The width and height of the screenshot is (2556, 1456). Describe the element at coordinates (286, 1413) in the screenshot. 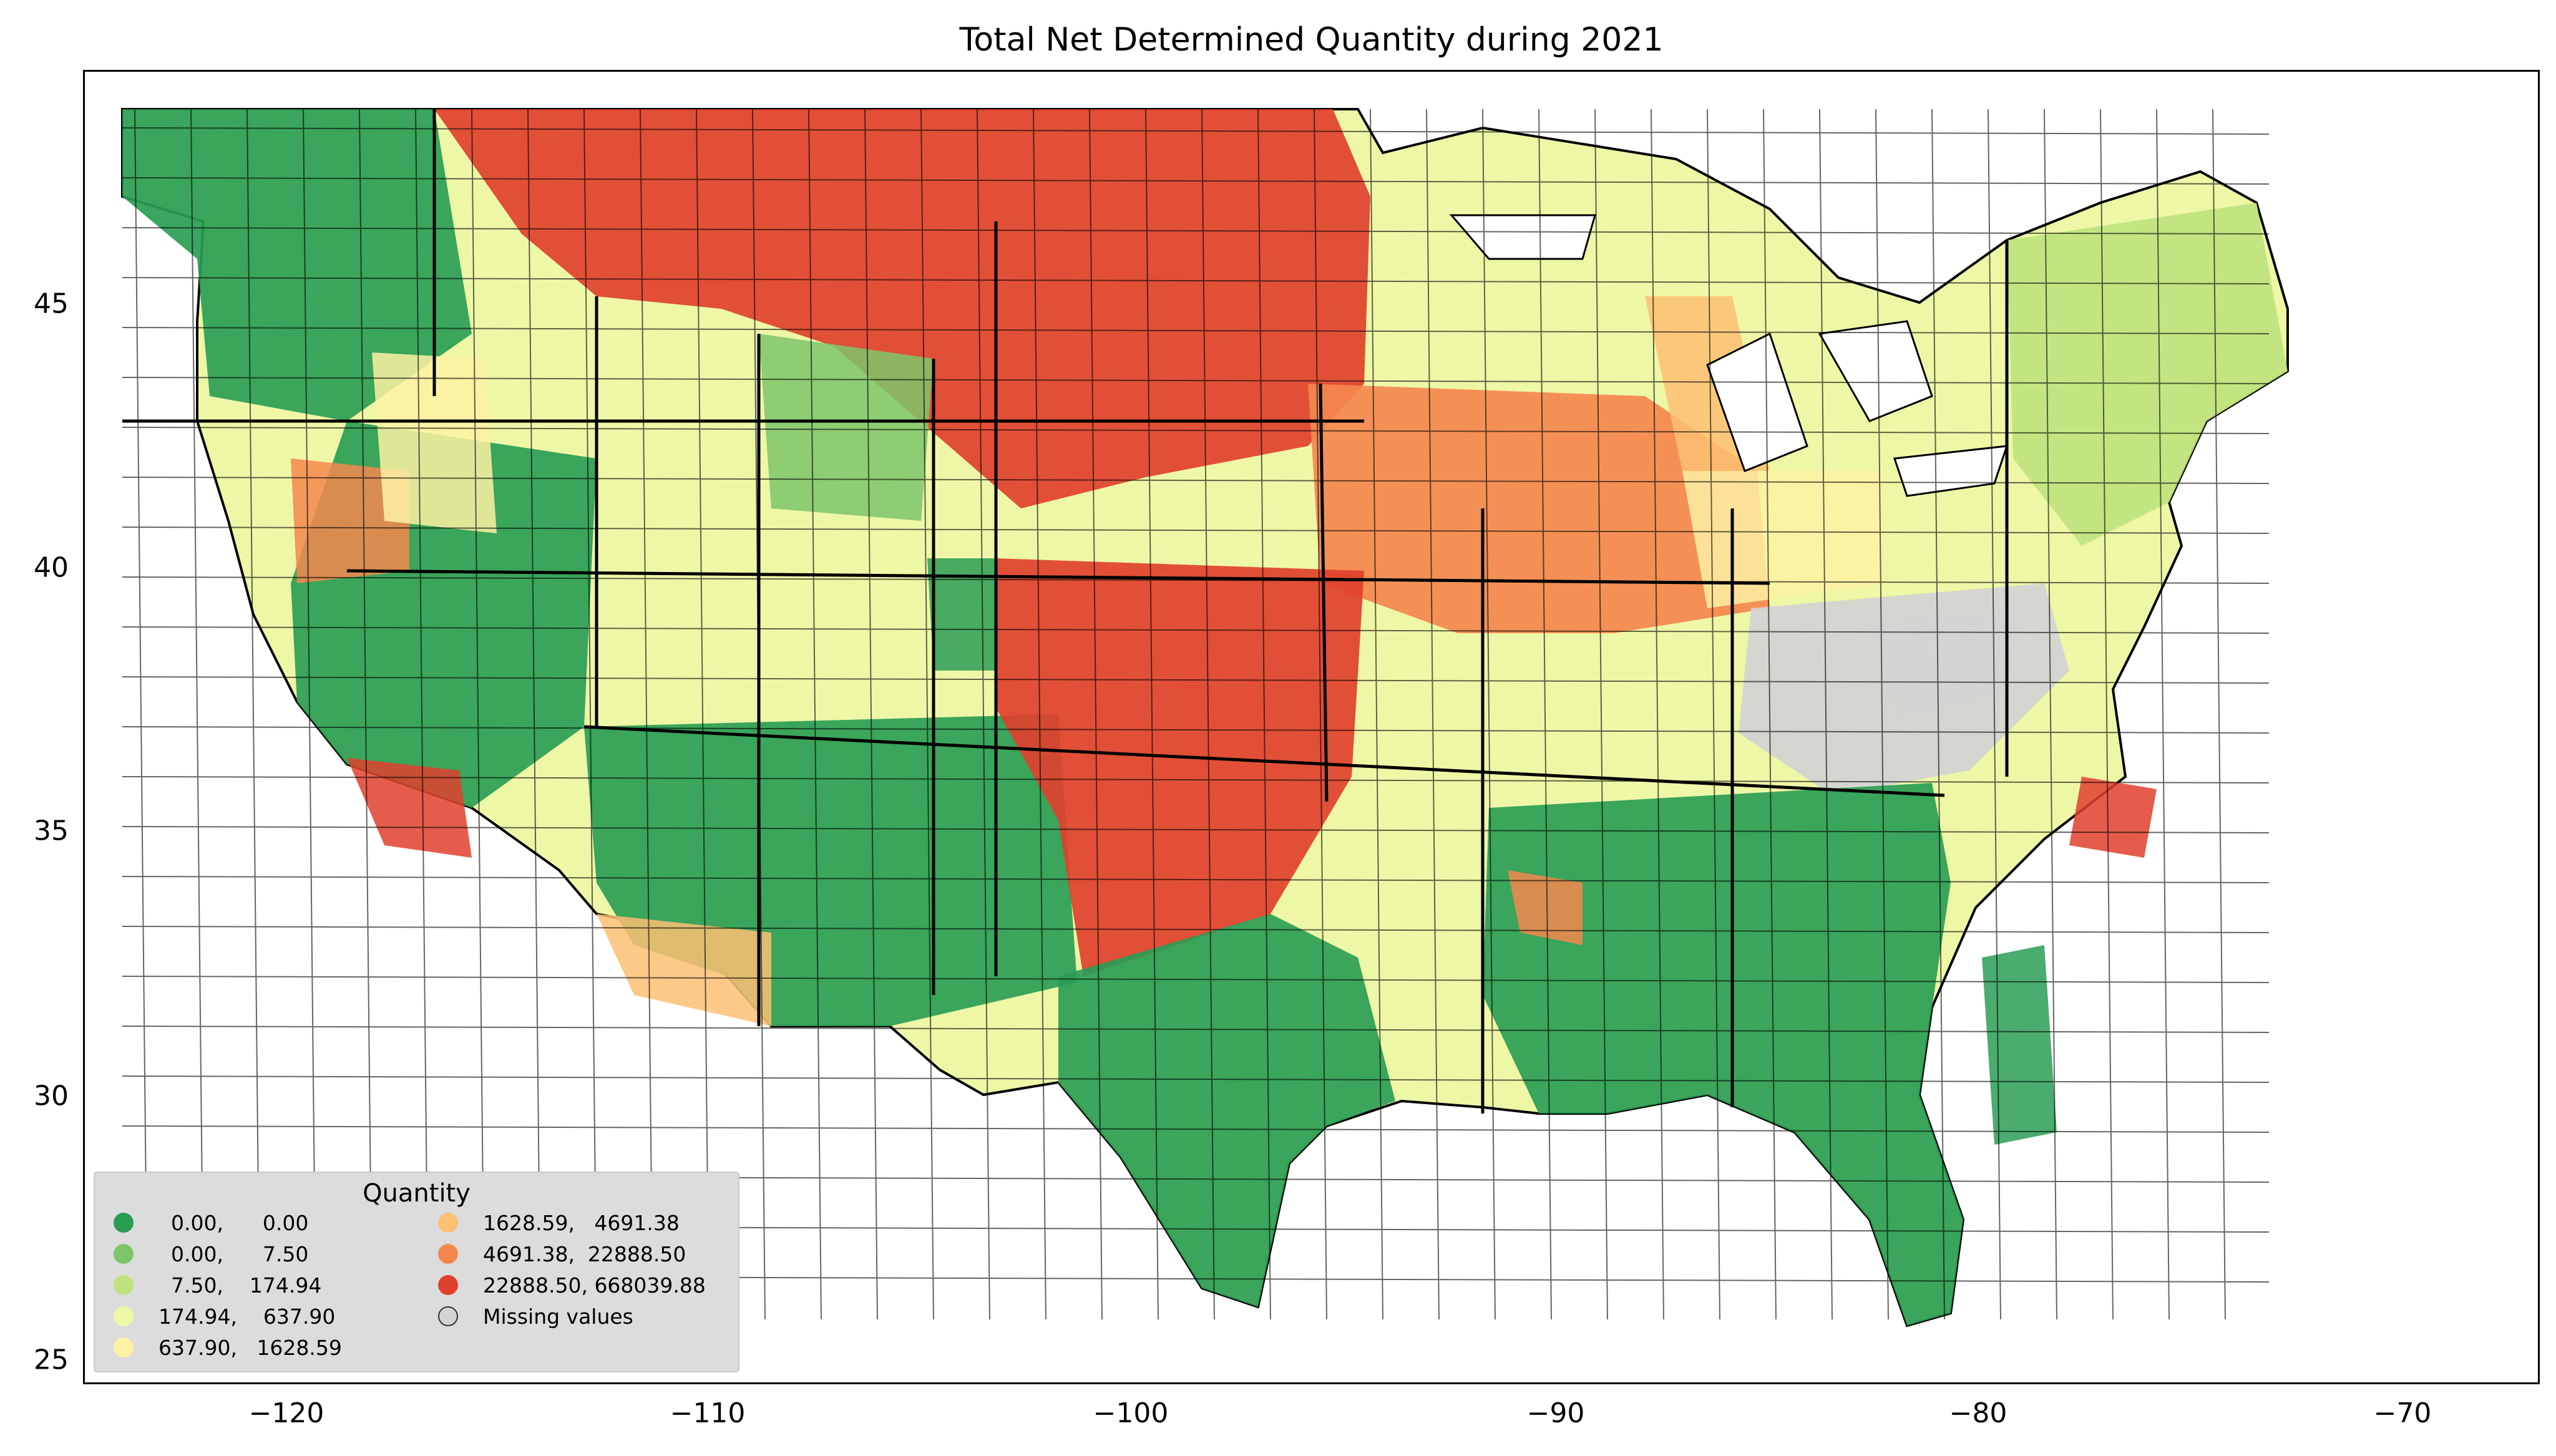

I see `x-tick-label: −120` at that location.